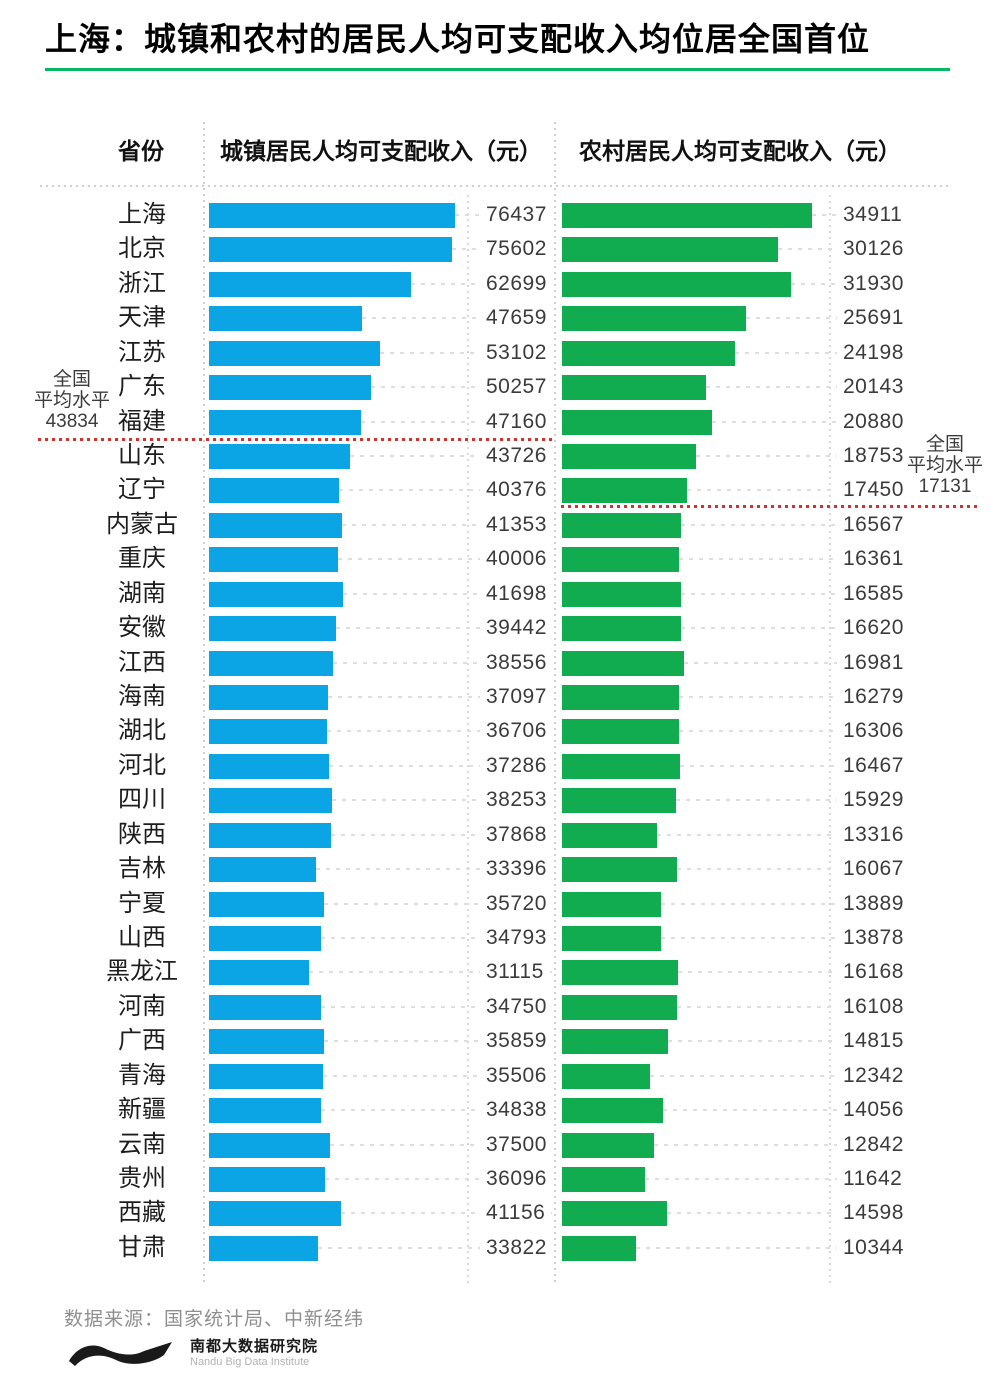 This screenshot has width=1000, height=1391. I want to click on table-row: 湖北 36706 16306, so click(500, 731).